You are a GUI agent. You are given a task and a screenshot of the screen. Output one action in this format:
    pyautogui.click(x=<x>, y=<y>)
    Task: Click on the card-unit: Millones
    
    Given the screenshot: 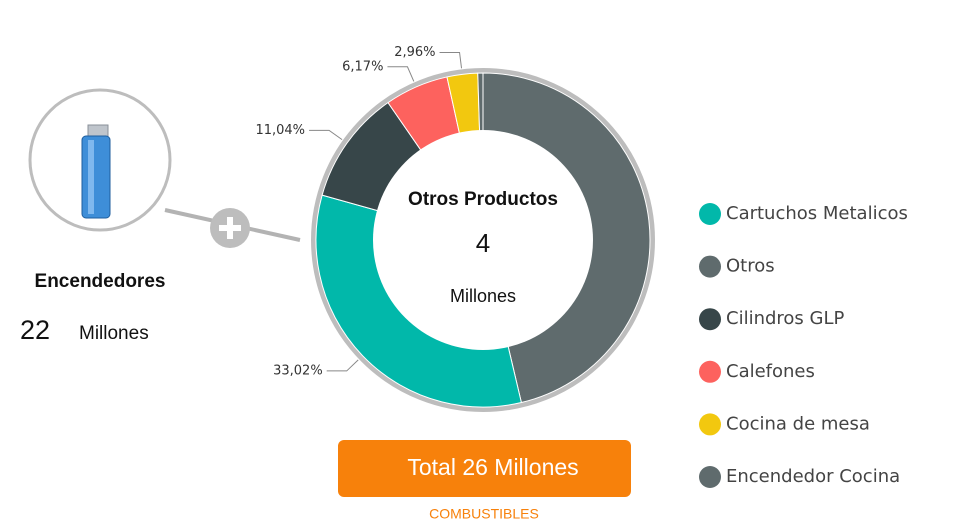 What is the action you would take?
    pyautogui.click(x=114, y=333)
    